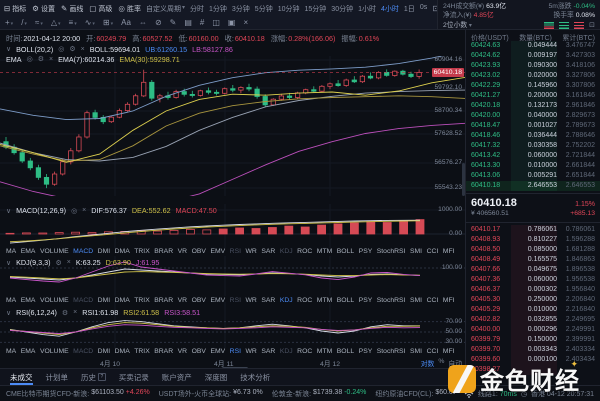 Image resolution: width=600 pixels, height=401 pixels. I want to click on indicator-tab-boll: BOLL, so click(345, 251).